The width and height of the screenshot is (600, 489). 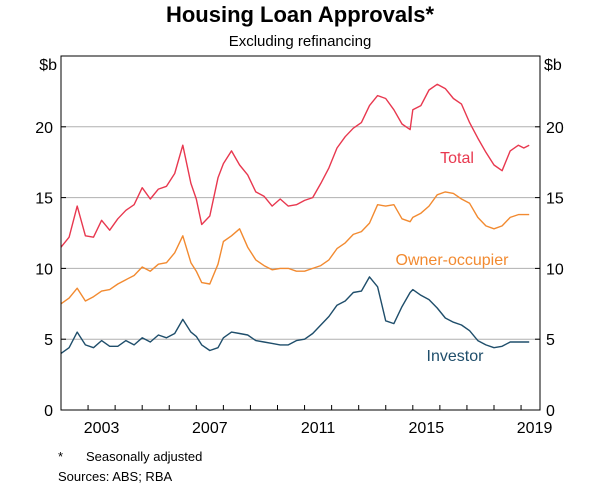 What do you see at coordinates (555, 269) in the screenshot?
I see `y-tick-label-right: 10` at bounding box center [555, 269].